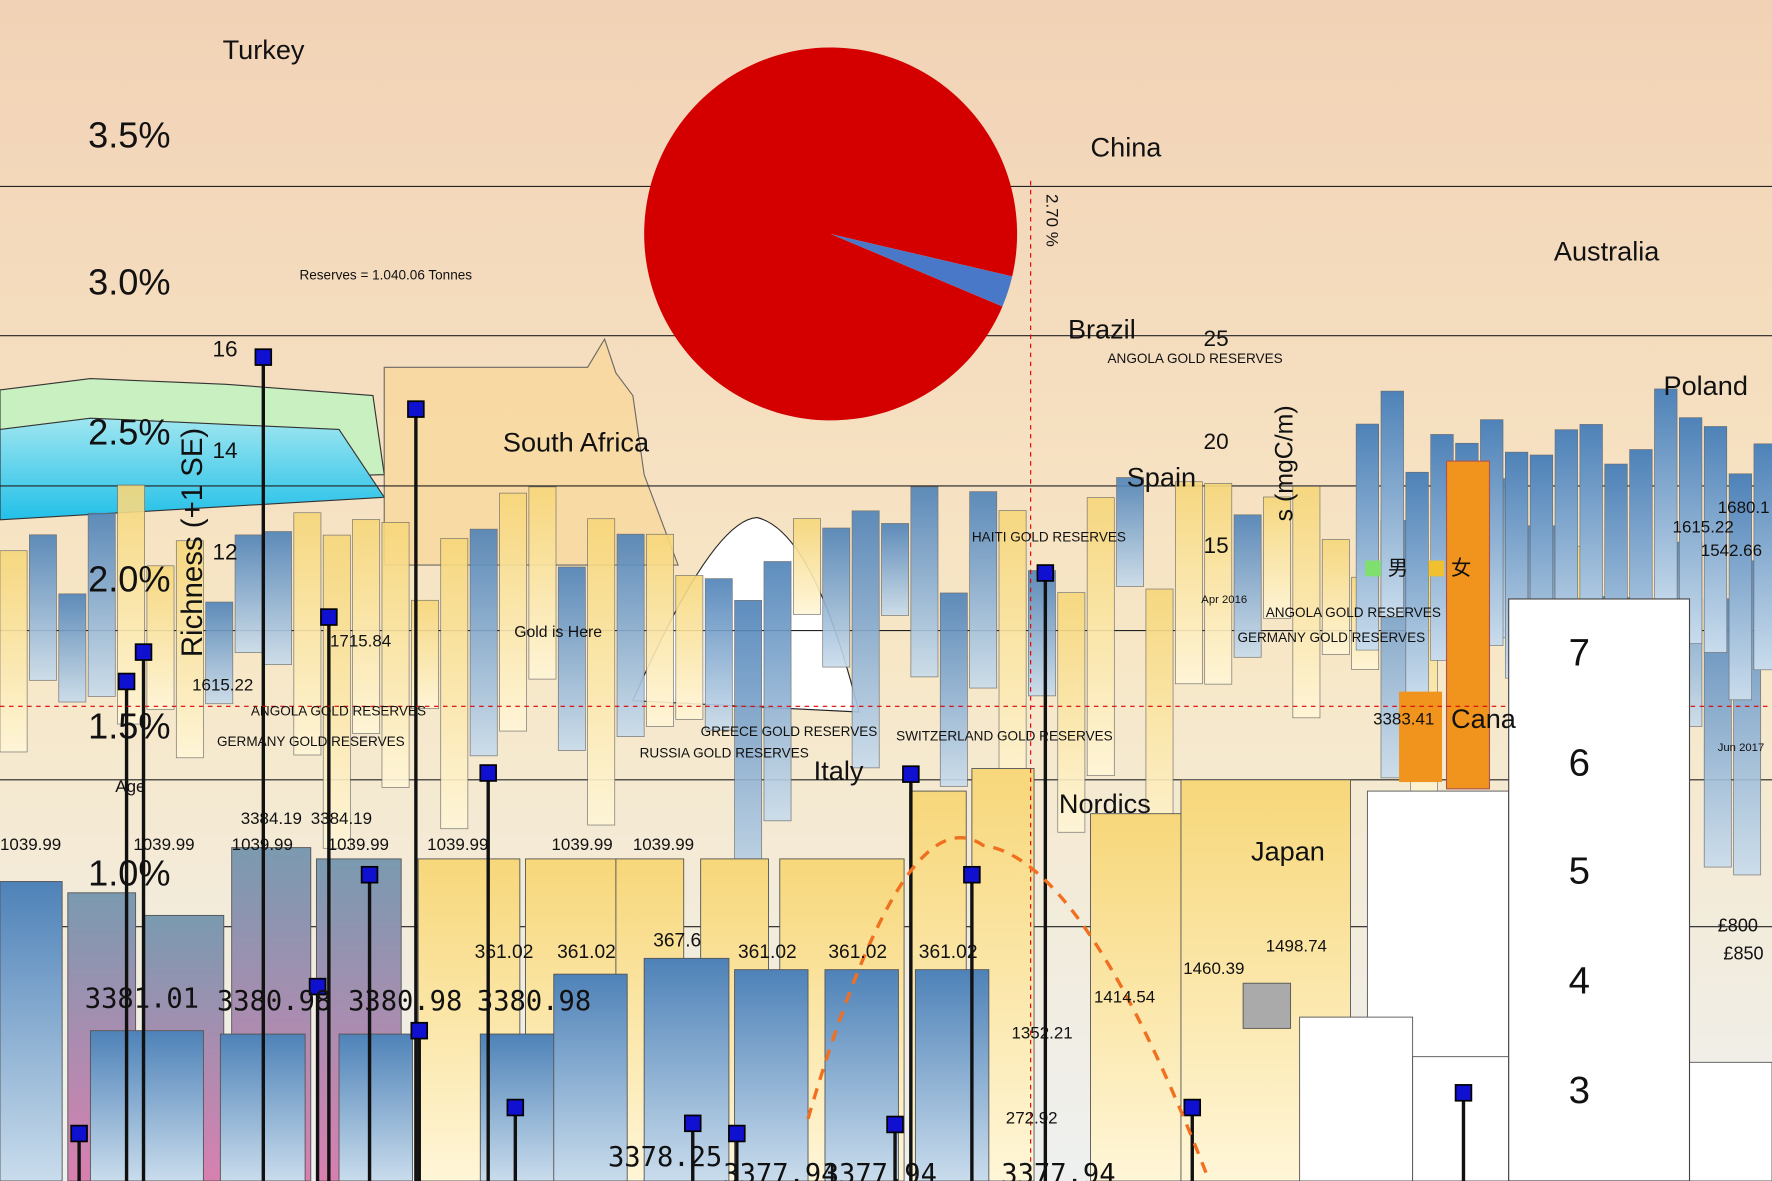 The width and height of the screenshot is (1772, 1181). Describe the element at coordinates (224, 348) in the screenshot. I see `lollipop-axis: 16` at that location.